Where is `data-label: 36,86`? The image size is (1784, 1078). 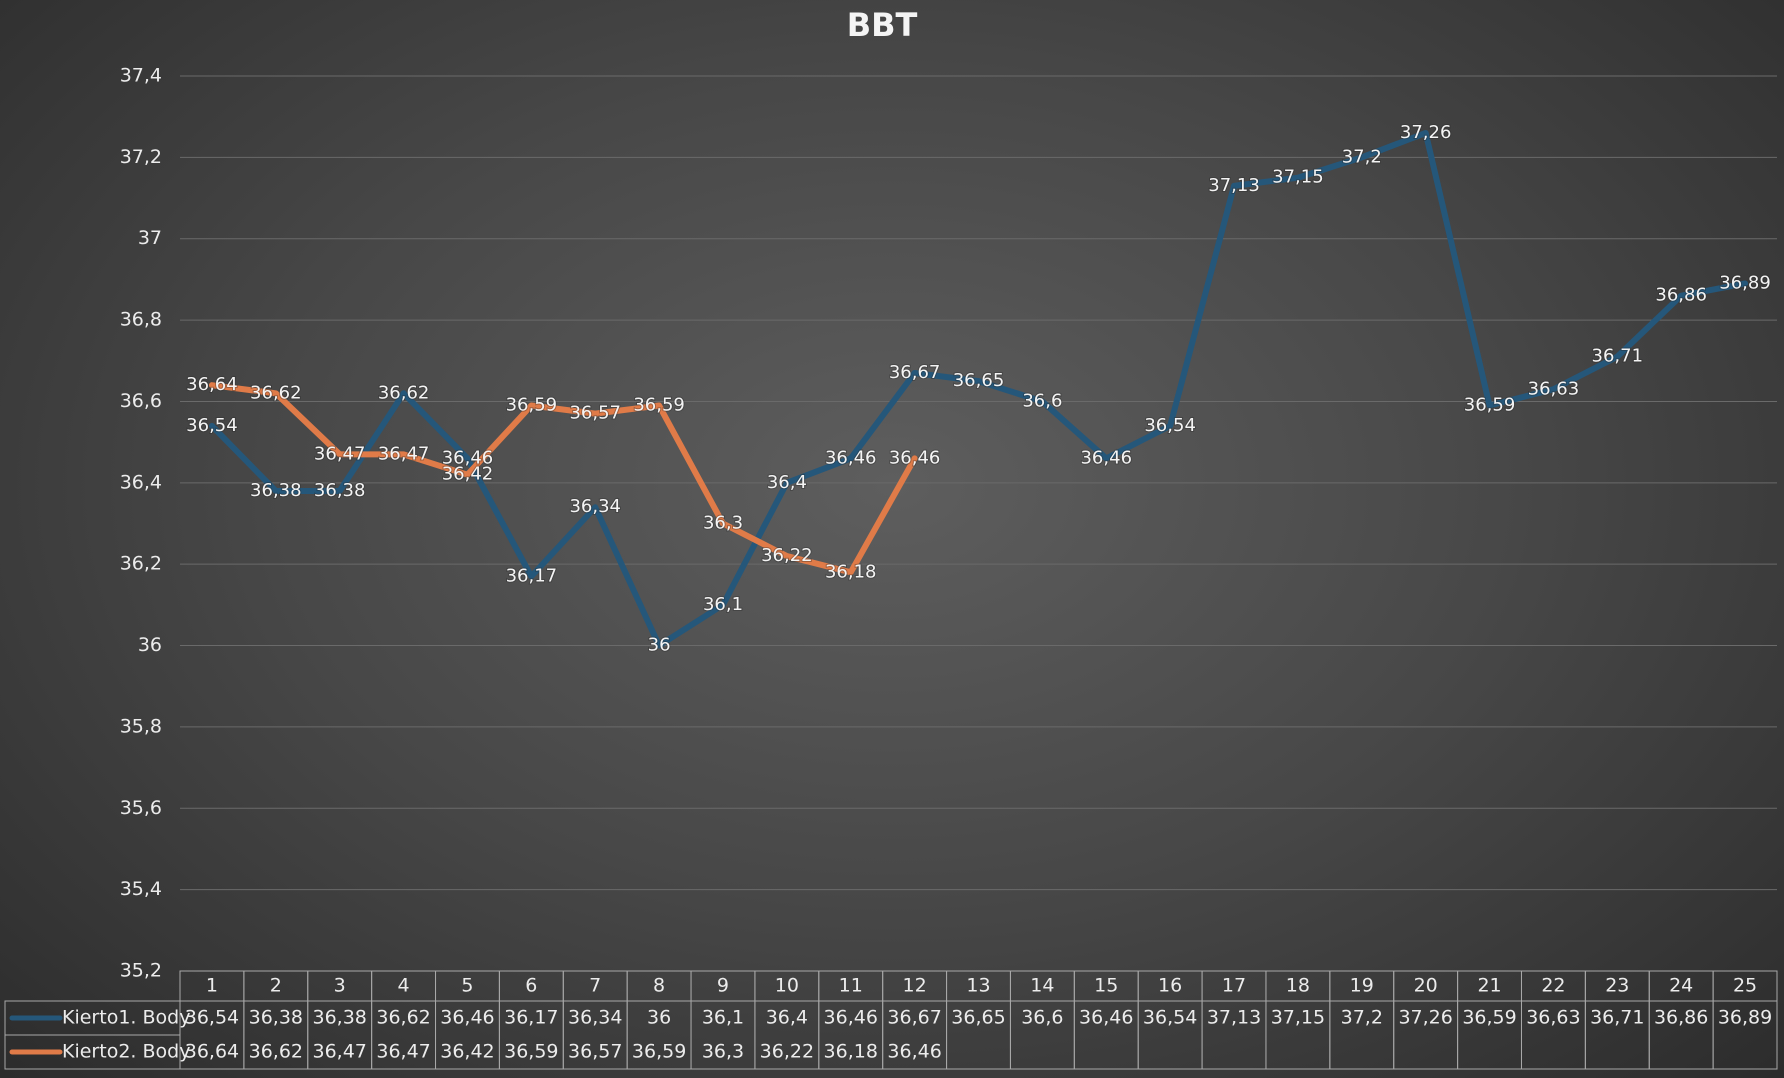 data-label: 36,86 is located at coordinates (1681, 295).